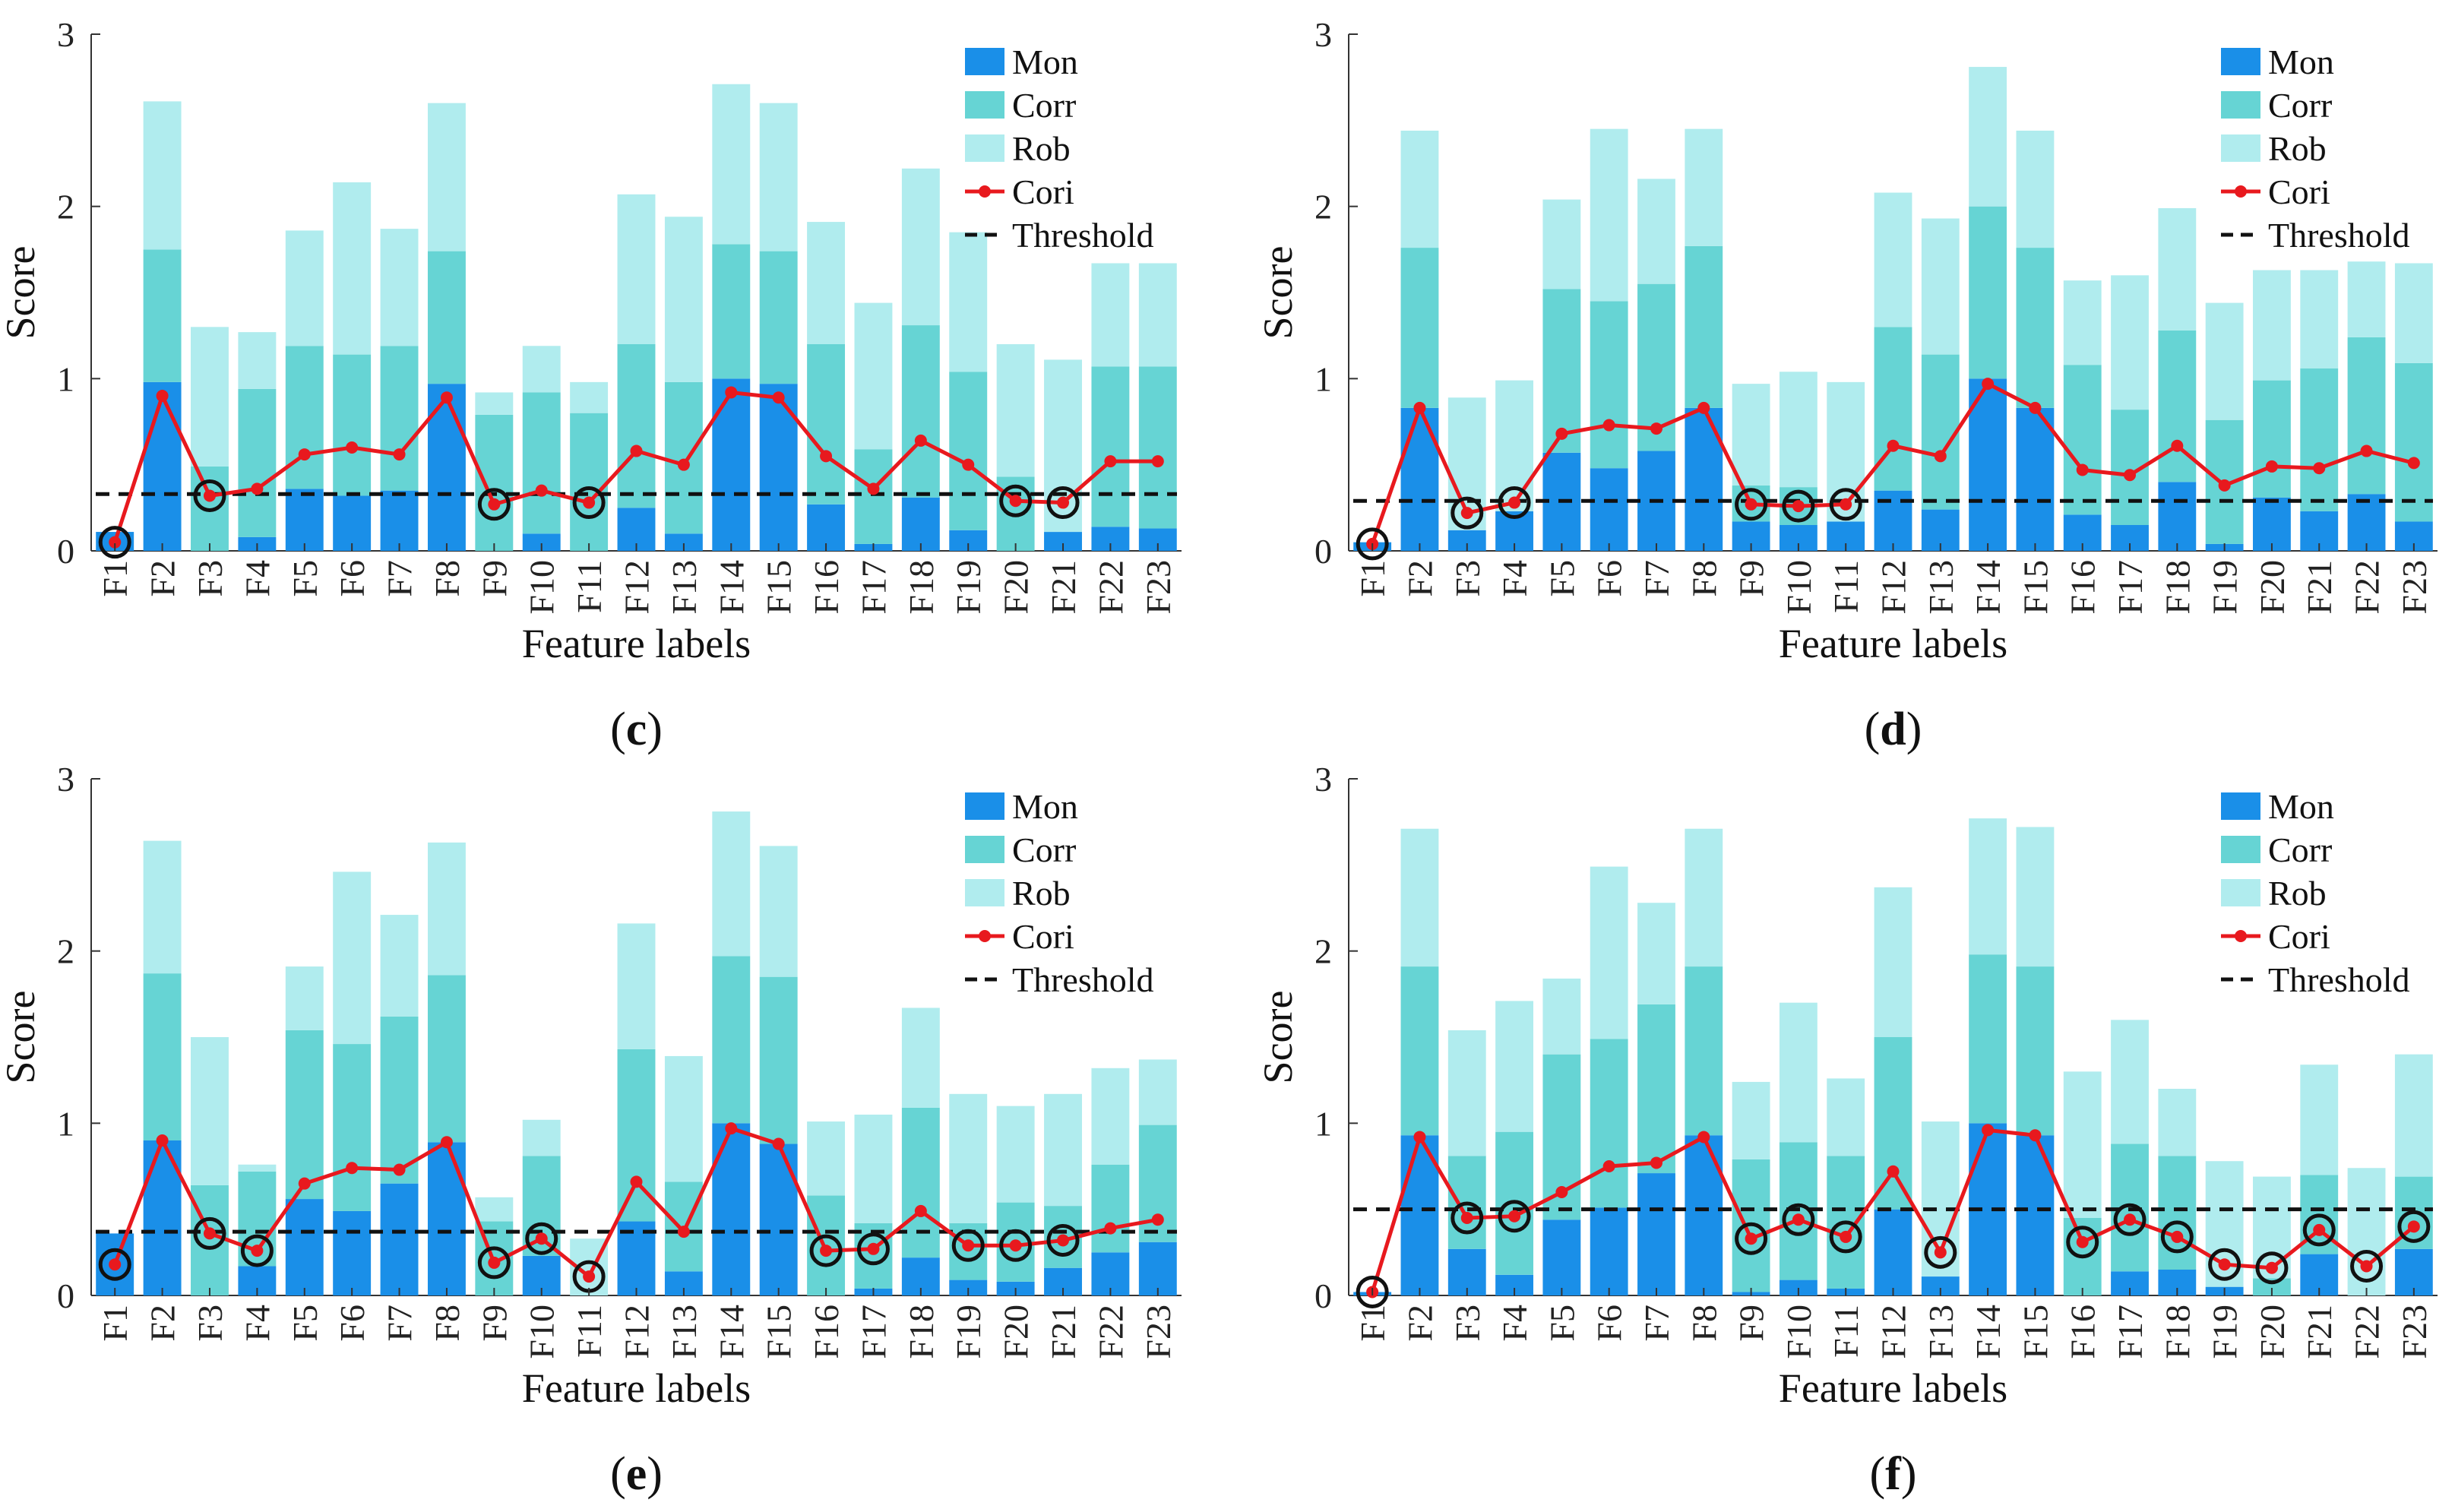 Image resolution: width=2455 pixels, height=1512 pixels. I want to click on panel-letter: f, so click(1893, 1474).